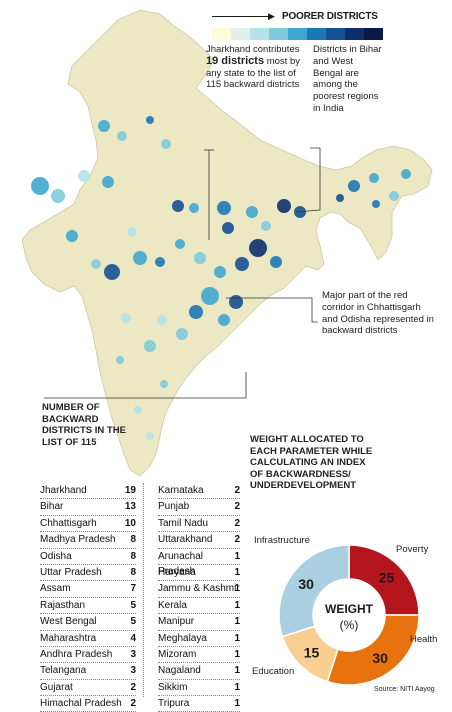  I want to click on state-name: Jammu & Kashmir, so click(199, 589).